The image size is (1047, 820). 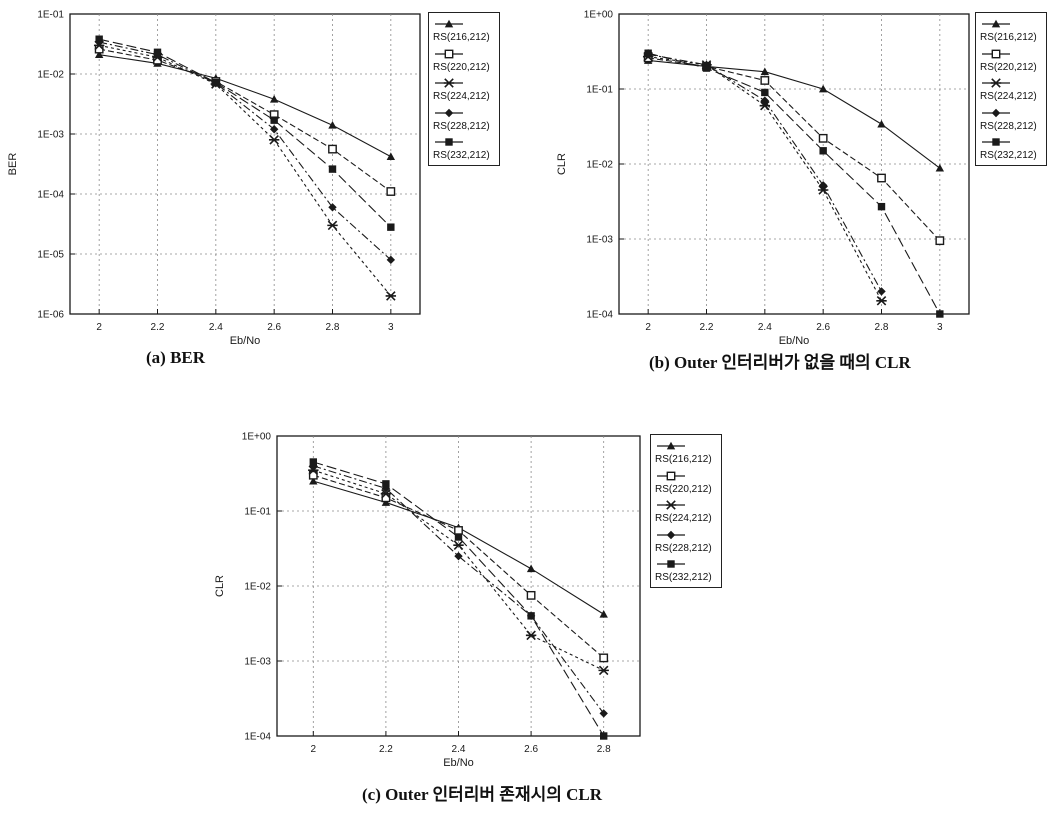 What do you see at coordinates (461, 37) in the screenshot?
I see `legend-label: RS(216,212)` at bounding box center [461, 37].